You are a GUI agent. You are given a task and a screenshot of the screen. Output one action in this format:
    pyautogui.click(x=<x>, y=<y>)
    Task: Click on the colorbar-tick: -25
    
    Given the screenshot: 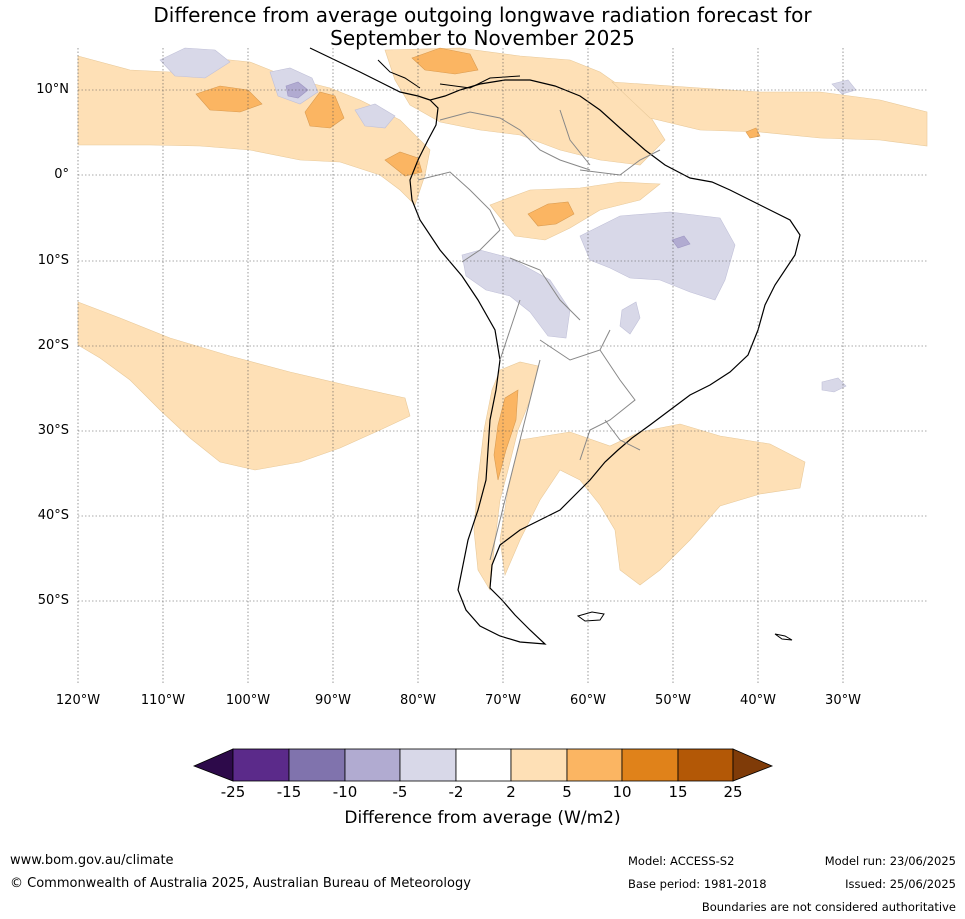 What is the action you would take?
    pyautogui.click(x=233, y=792)
    